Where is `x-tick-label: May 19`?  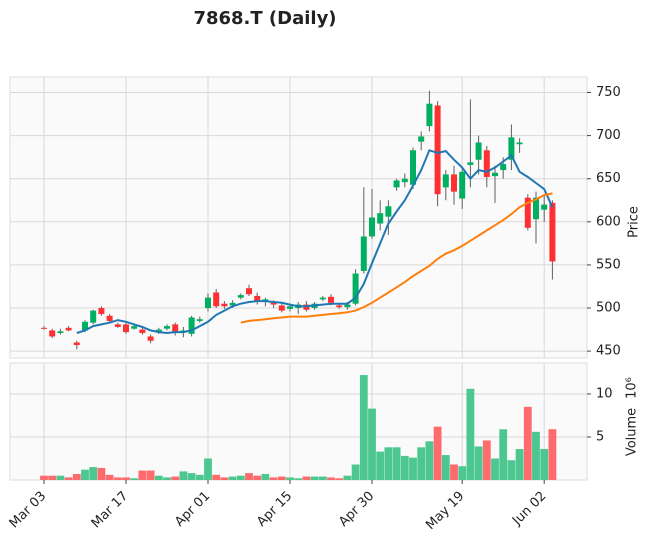 x-tick-label: May 19 is located at coordinates (445, 511).